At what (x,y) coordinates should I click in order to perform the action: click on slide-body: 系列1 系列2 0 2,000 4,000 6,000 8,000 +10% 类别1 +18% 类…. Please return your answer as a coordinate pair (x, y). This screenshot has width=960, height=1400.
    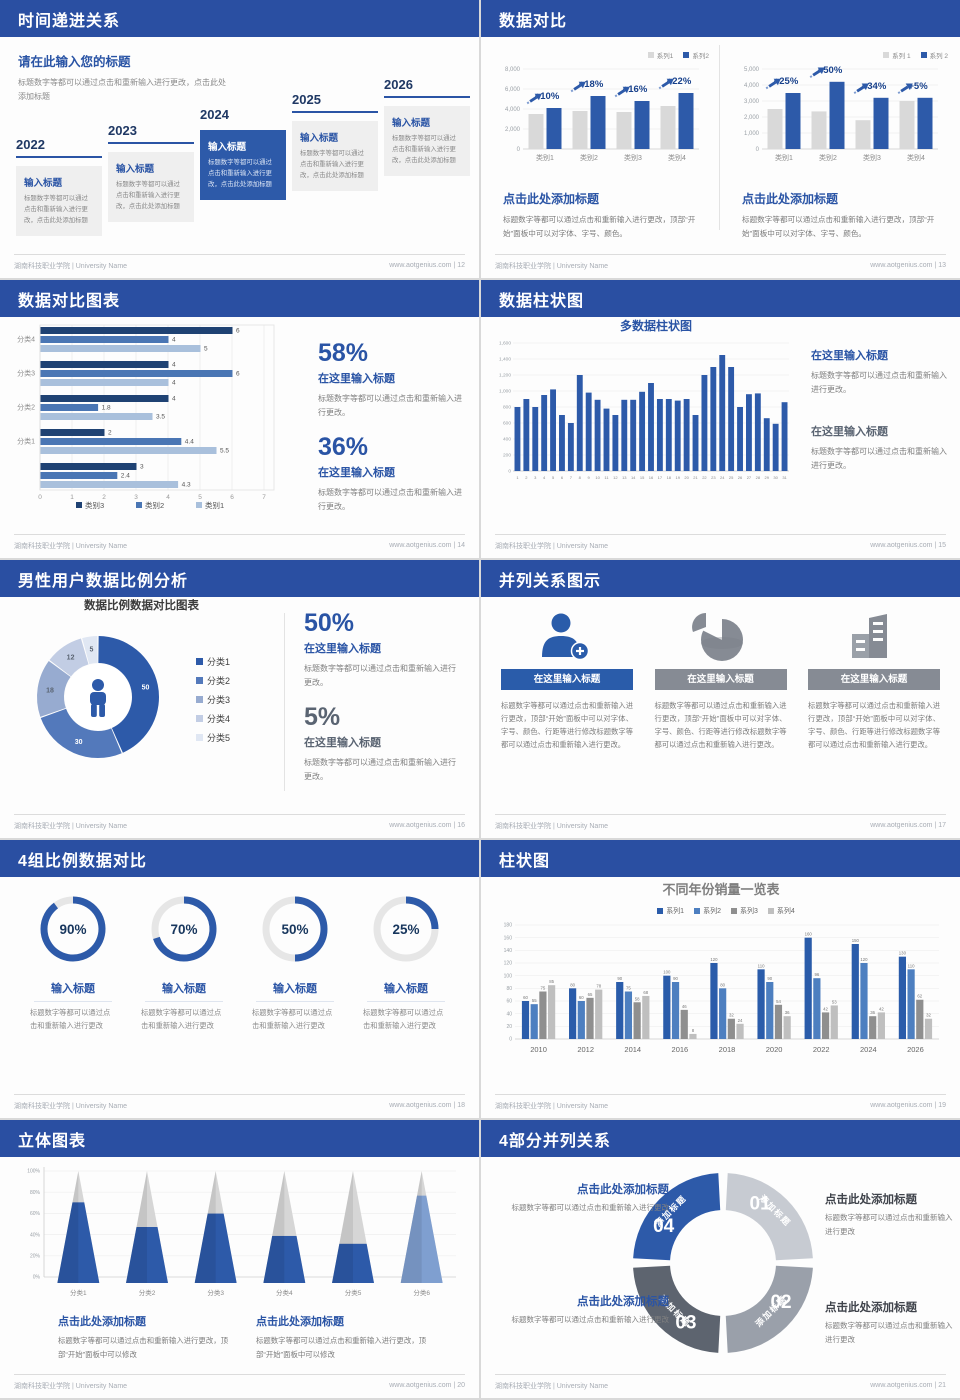
    Looking at the image, I should click on (720, 144).